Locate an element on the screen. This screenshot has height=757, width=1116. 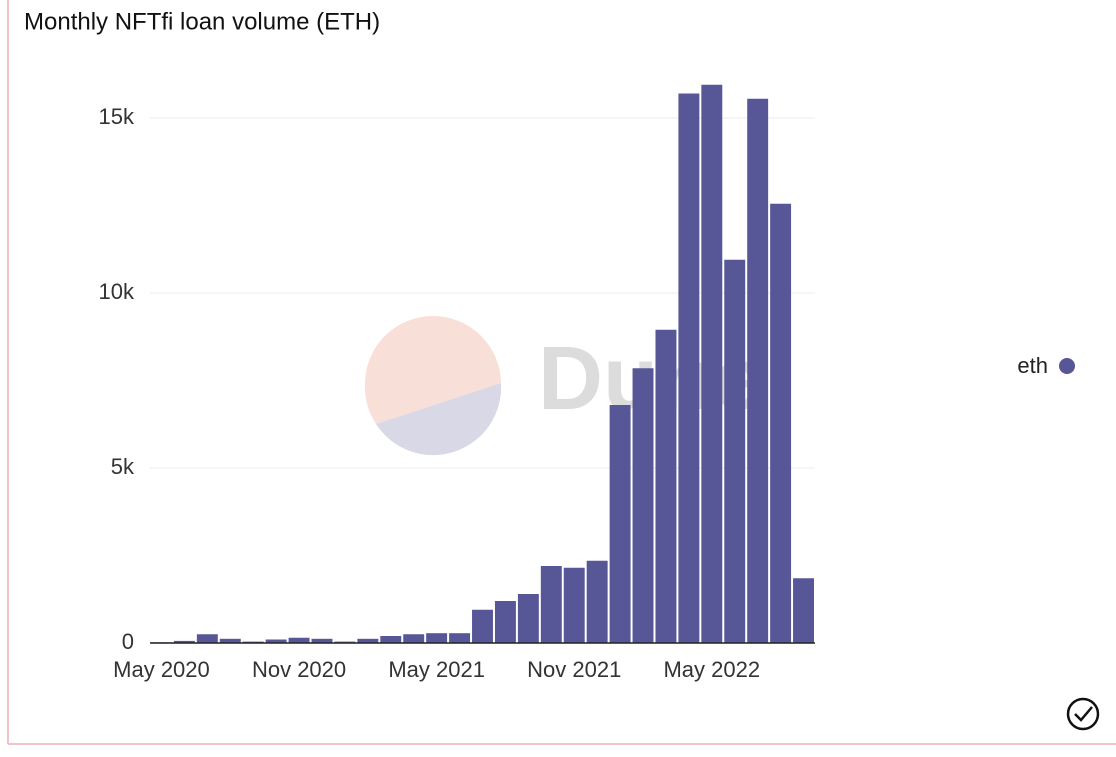
check-icon is located at coordinates (1083, 714).